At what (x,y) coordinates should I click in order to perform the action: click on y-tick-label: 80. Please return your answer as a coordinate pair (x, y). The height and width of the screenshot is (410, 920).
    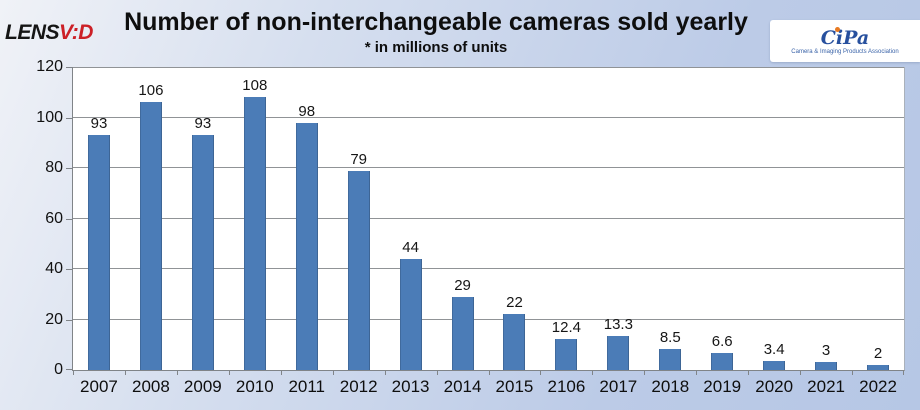
    Looking at the image, I should click on (54, 167).